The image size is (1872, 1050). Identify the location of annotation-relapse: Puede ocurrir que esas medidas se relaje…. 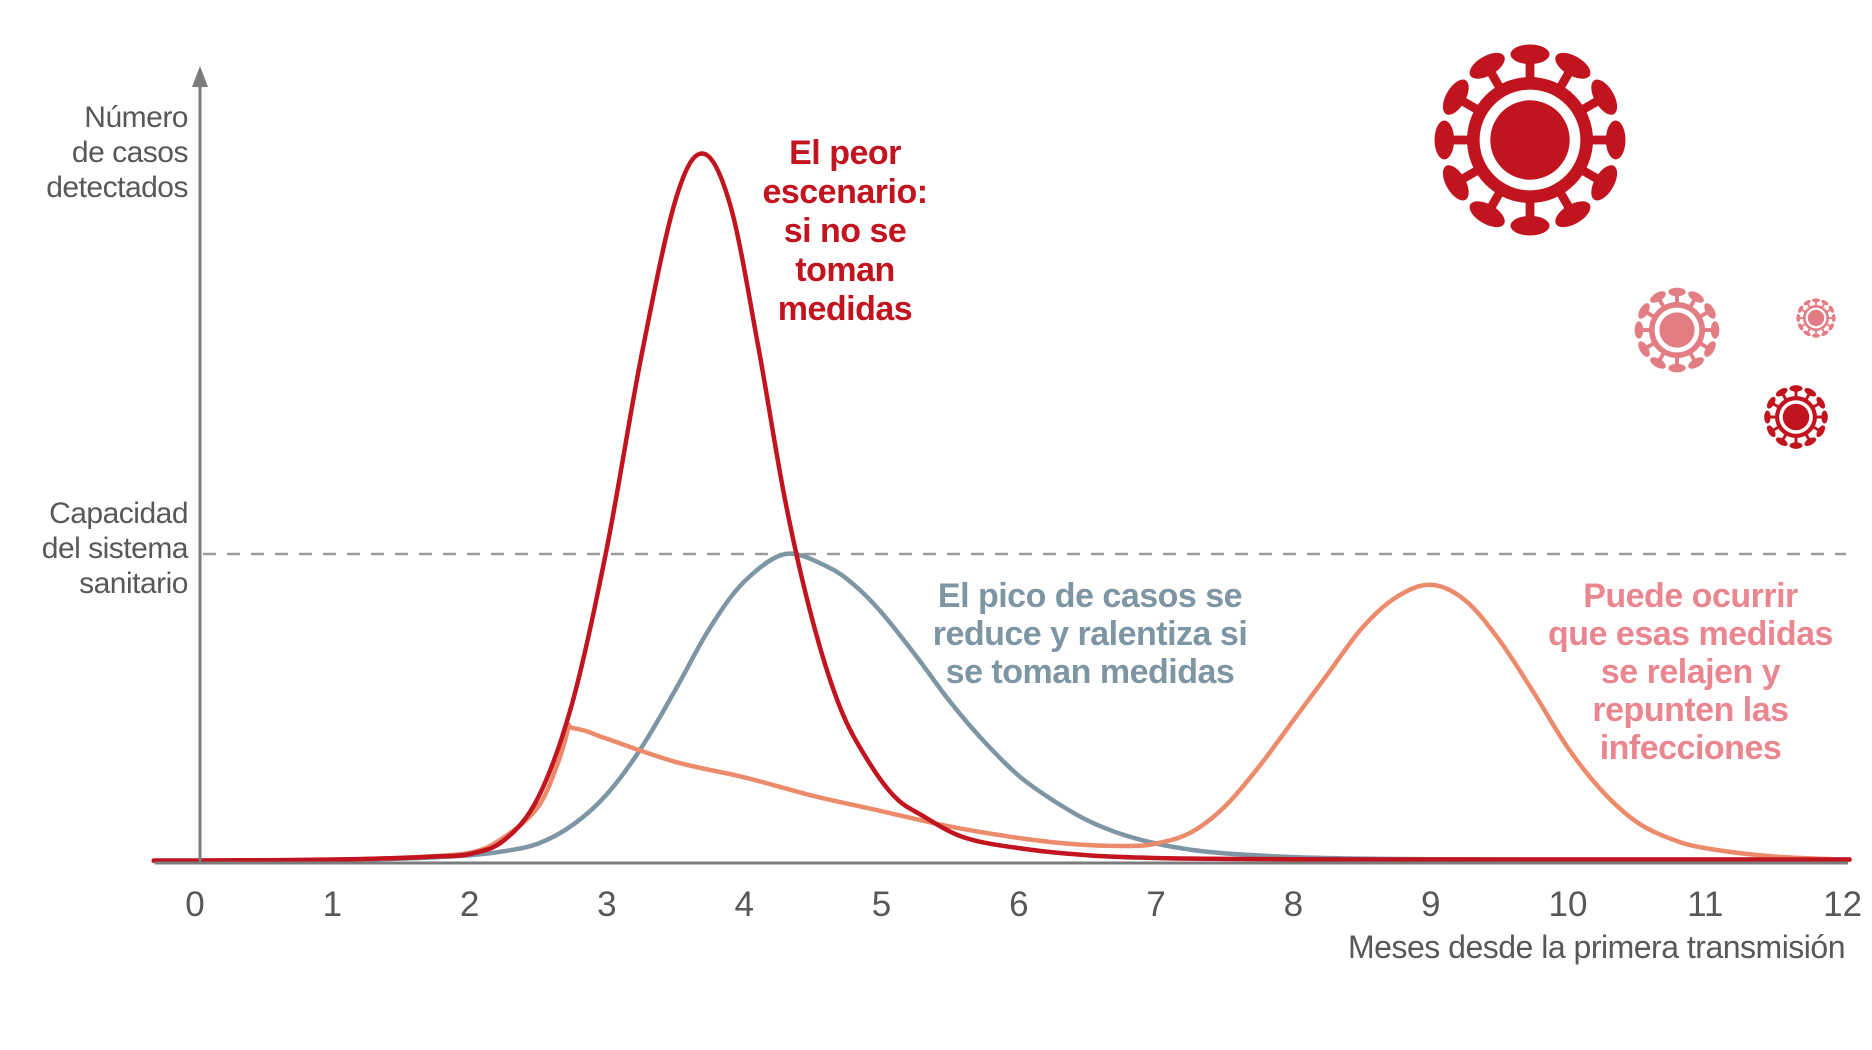
(1690, 672).